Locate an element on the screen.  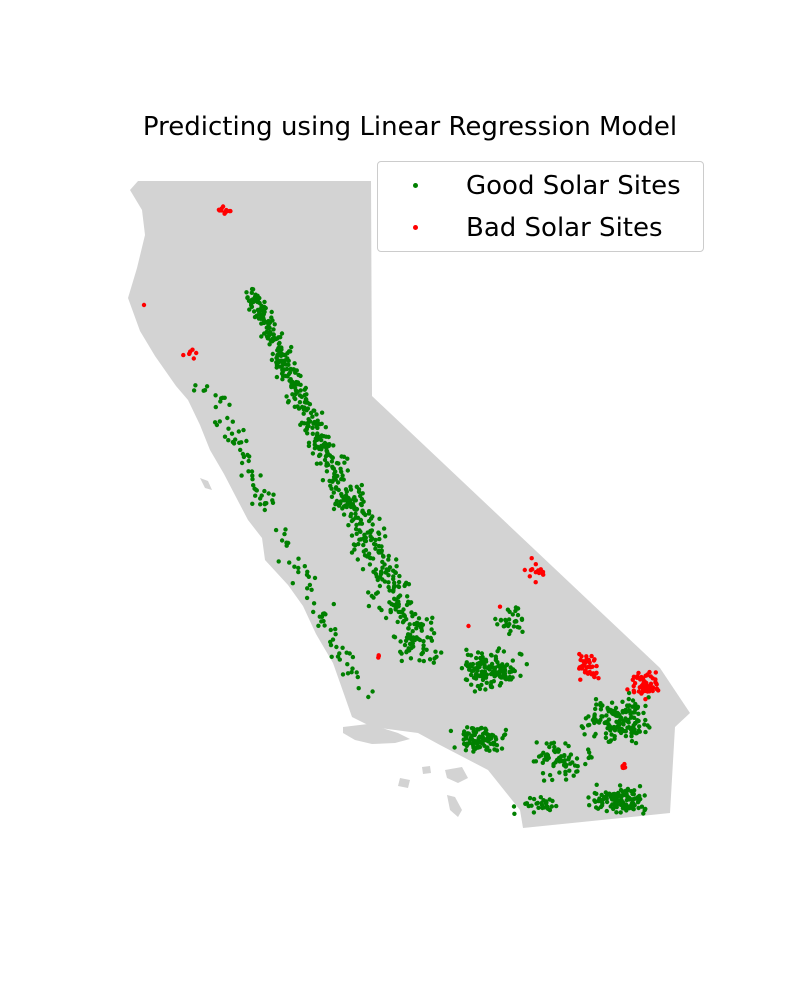
legend-label-bad: Bad Solar Sites is located at coordinates (564, 228).